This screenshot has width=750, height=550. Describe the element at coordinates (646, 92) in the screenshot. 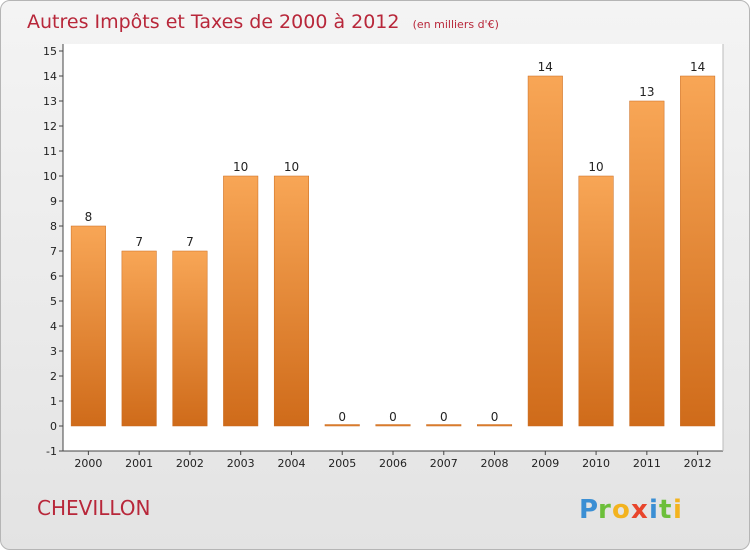

I see `bar-value-label: 13` at that location.